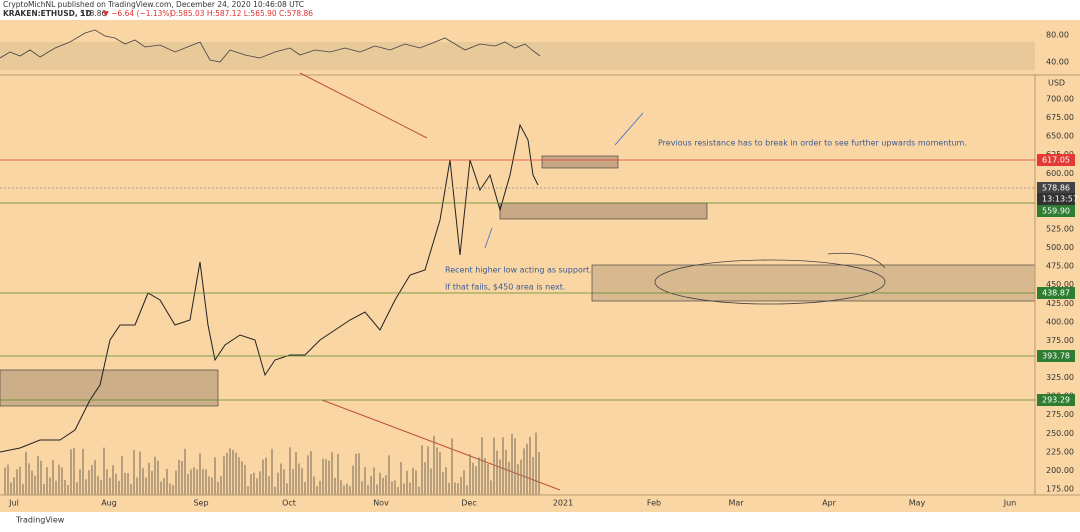 The width and height of the screenshot is (1080, 532). Describe the element at coordinates (1060, 433) in the screenshot. I see `price-tick-label: 250.00` at that location.